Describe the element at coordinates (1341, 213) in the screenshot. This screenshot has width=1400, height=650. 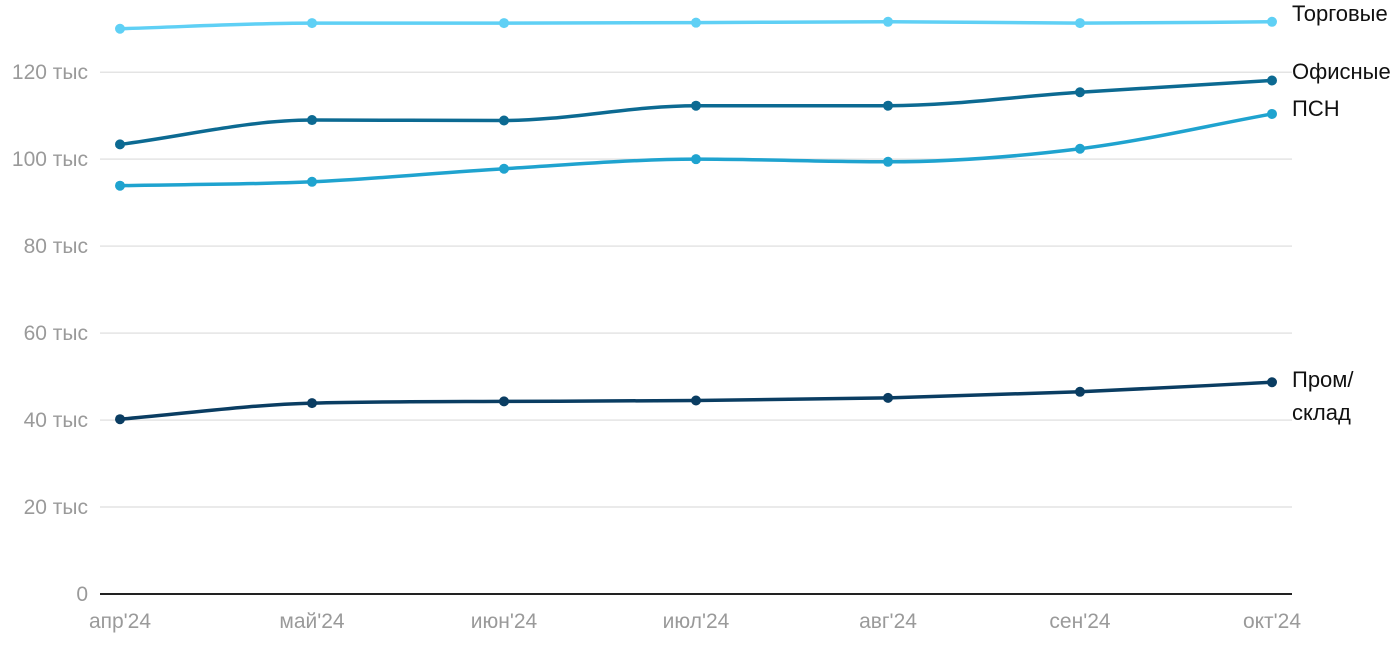
I see `label-layer: Торговые Офисные ПСН Пром/склад` at that location.